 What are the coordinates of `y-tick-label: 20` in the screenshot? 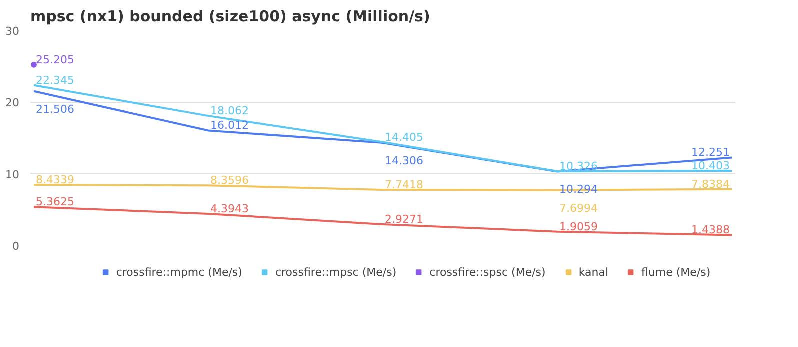 It's located at (13, 103).